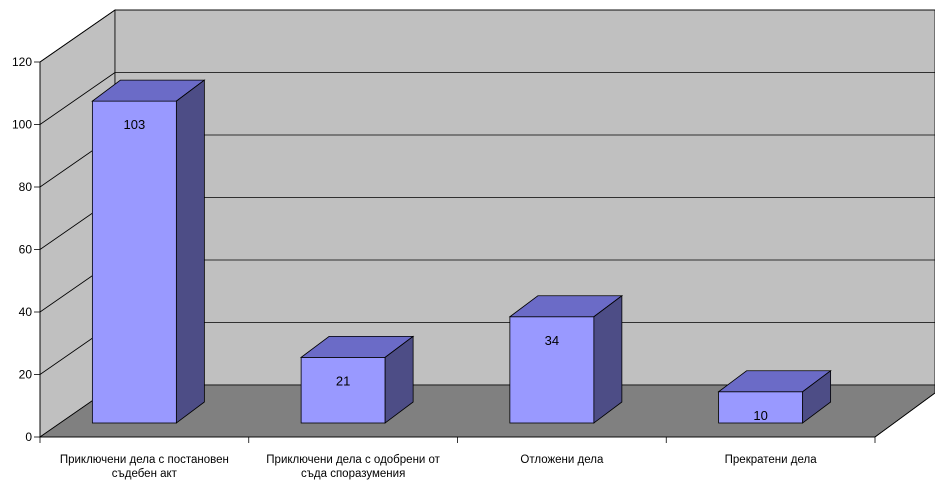 Image resolution: width=935 pixels, height=486 pixels. I want to click on bar-3: 34, so click(566, 359).